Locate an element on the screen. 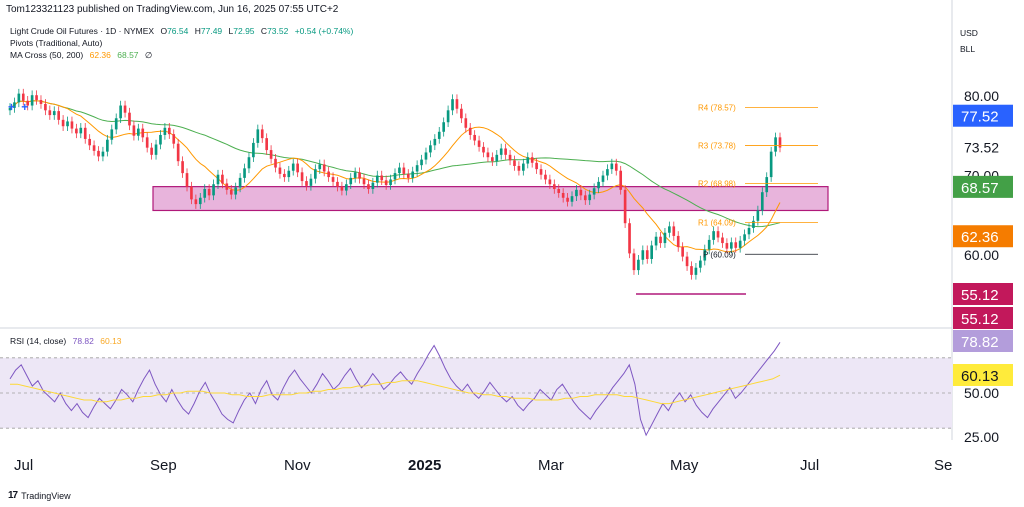  tradingview-logo: 17 is located at coordinates (13, 495).